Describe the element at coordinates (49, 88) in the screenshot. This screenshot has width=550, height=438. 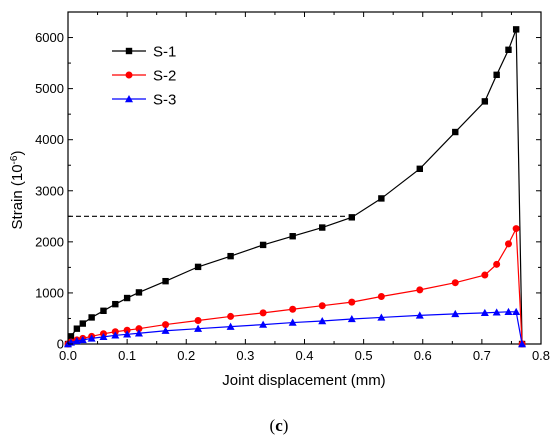
I see `y-tick-label: 5000` at that location.